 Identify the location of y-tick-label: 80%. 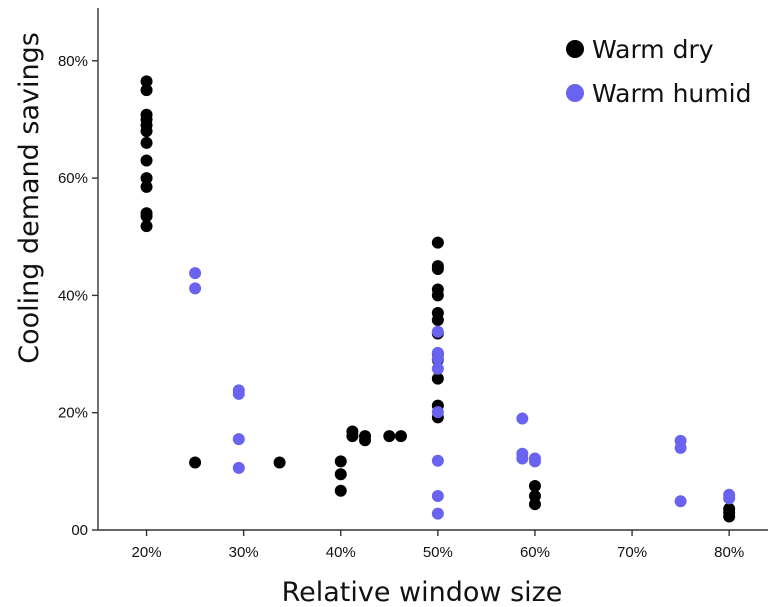
(73, 61).